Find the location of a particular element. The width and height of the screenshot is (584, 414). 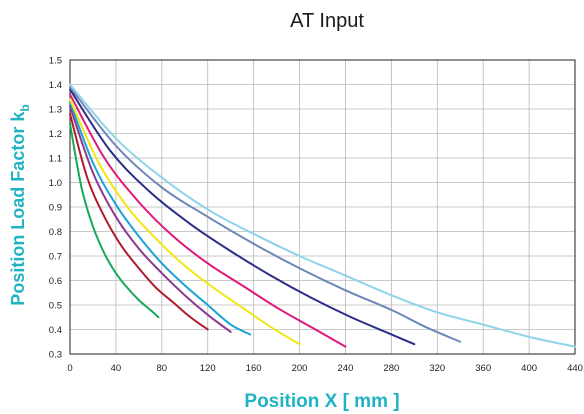

y-axis-title-main: Position Load Factor k is located at coordinates (18, 208).